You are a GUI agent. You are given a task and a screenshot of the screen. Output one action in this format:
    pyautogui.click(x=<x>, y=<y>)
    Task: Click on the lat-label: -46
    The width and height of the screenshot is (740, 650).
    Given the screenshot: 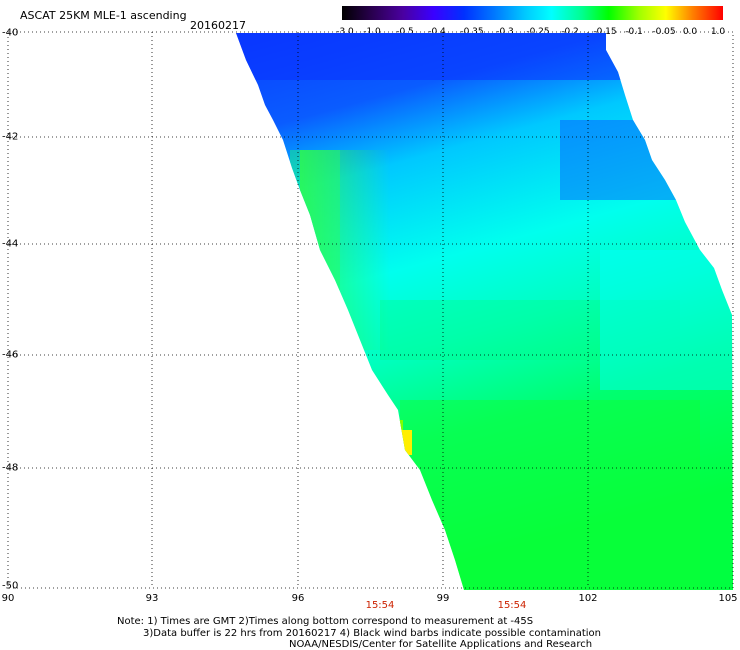 What is the action you would take?
    pyautogui.click(x=10, y=355)
    